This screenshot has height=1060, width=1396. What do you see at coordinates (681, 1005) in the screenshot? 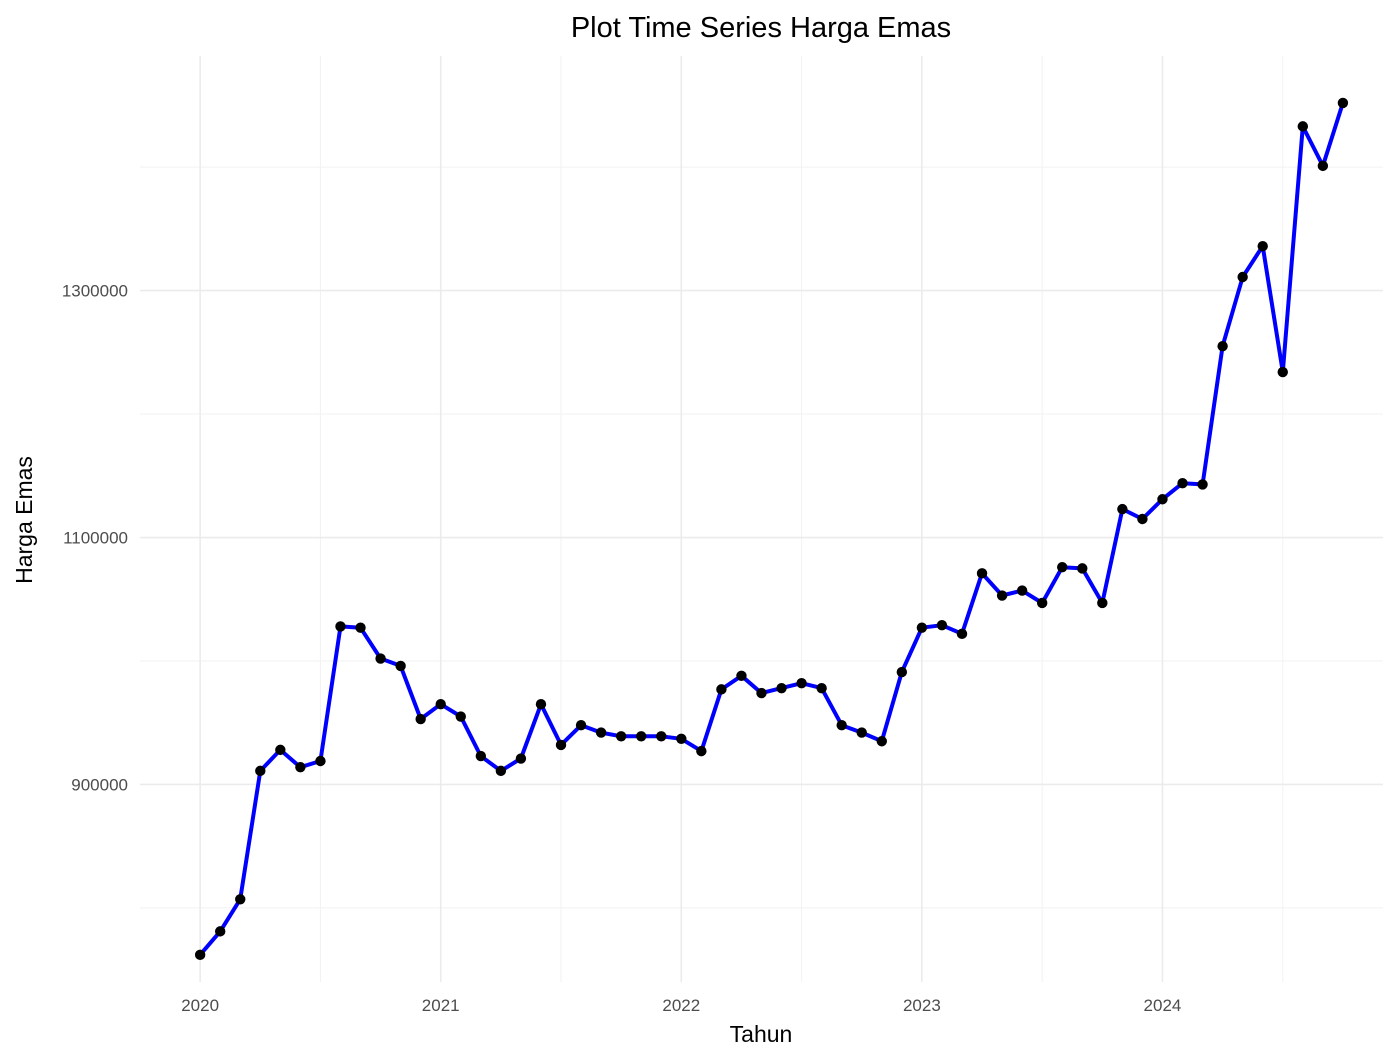
I see `x-tick-label: 2022` at bounding box center [681, 1005].